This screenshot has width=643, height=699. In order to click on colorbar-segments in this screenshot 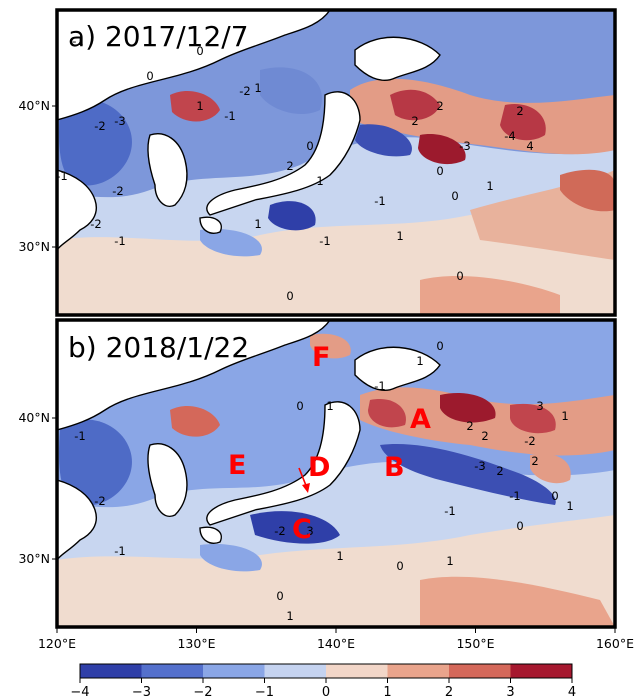, I will do `click(326, 671)`.